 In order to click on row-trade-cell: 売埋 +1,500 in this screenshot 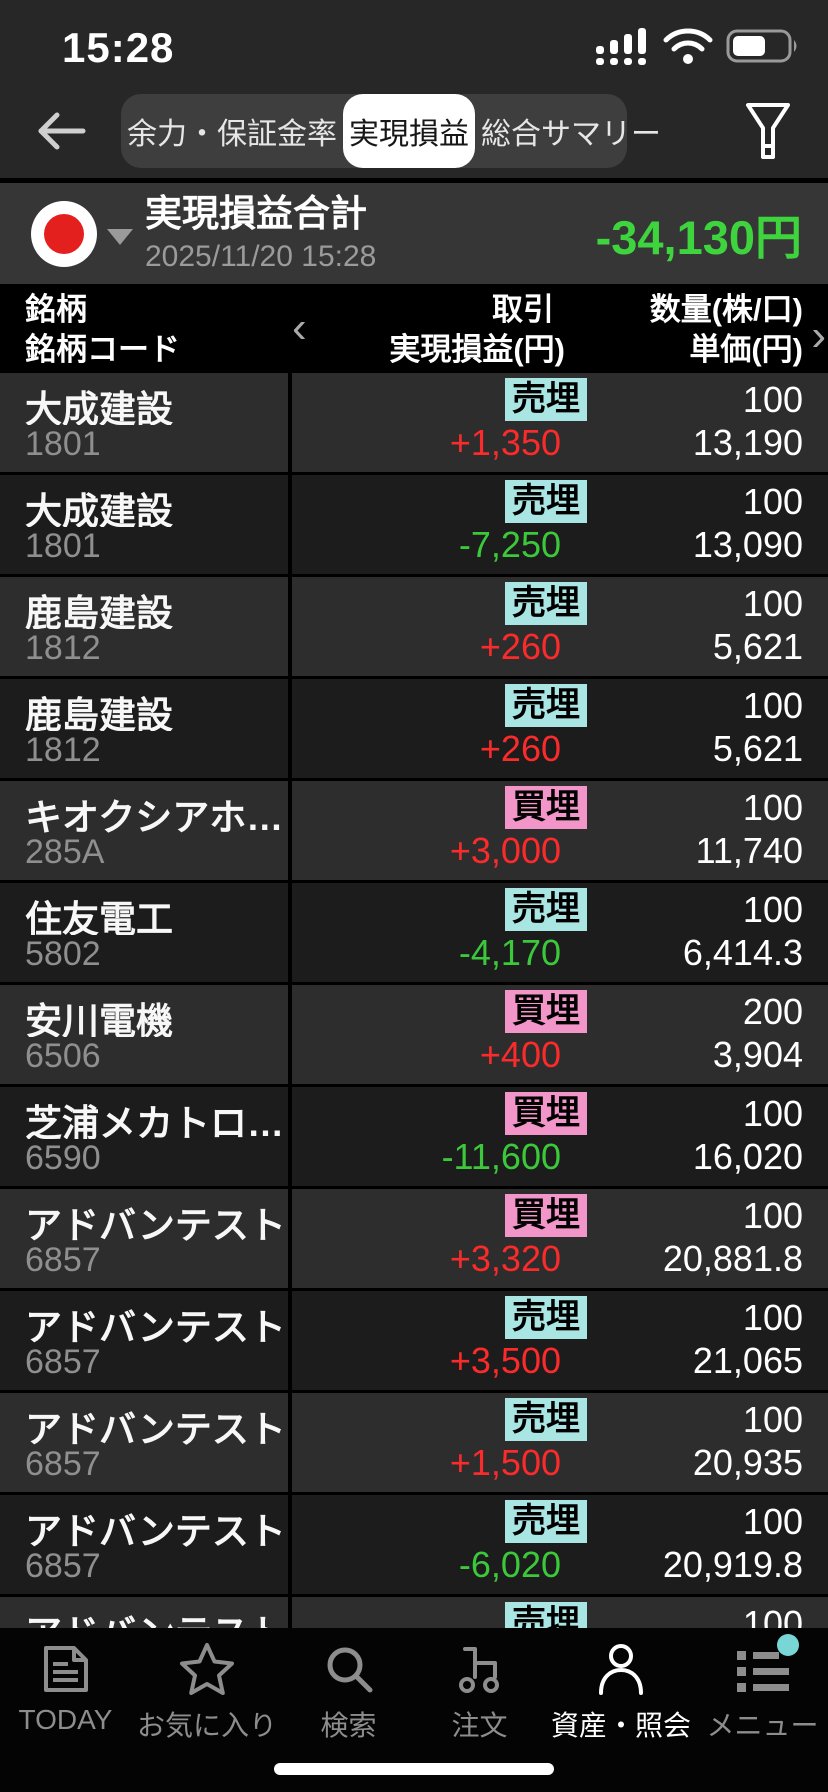, I will do `click(452, 1442)`.